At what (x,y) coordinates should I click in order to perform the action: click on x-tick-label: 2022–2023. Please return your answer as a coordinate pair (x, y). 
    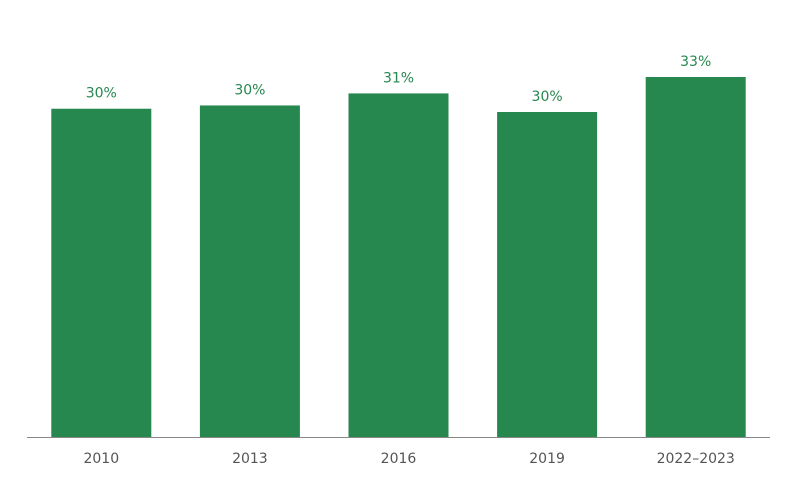
    Looking at the image, I should click on (696, 459).